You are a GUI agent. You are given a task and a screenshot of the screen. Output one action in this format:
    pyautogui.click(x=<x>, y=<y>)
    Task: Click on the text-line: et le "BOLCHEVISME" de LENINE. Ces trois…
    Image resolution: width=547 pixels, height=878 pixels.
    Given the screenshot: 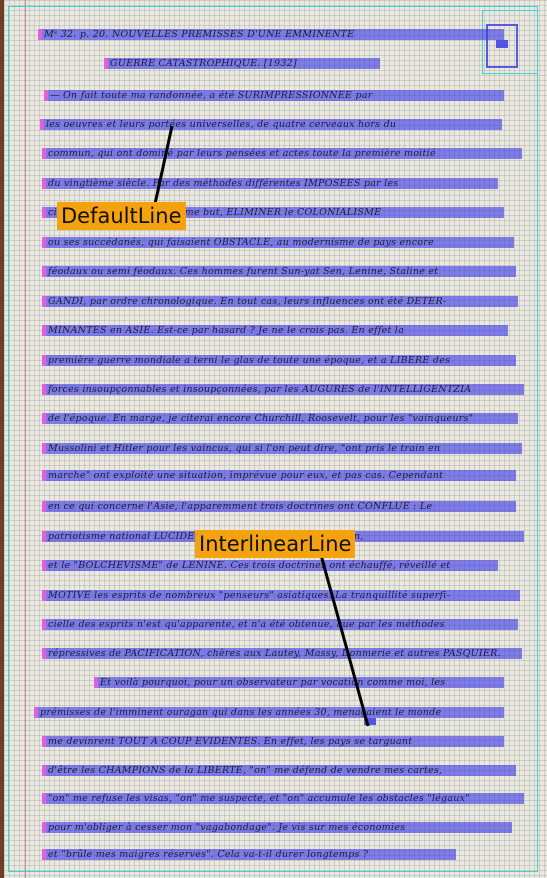 What is the action you would take?
    pyautogui.click(x=270, y=565)
    